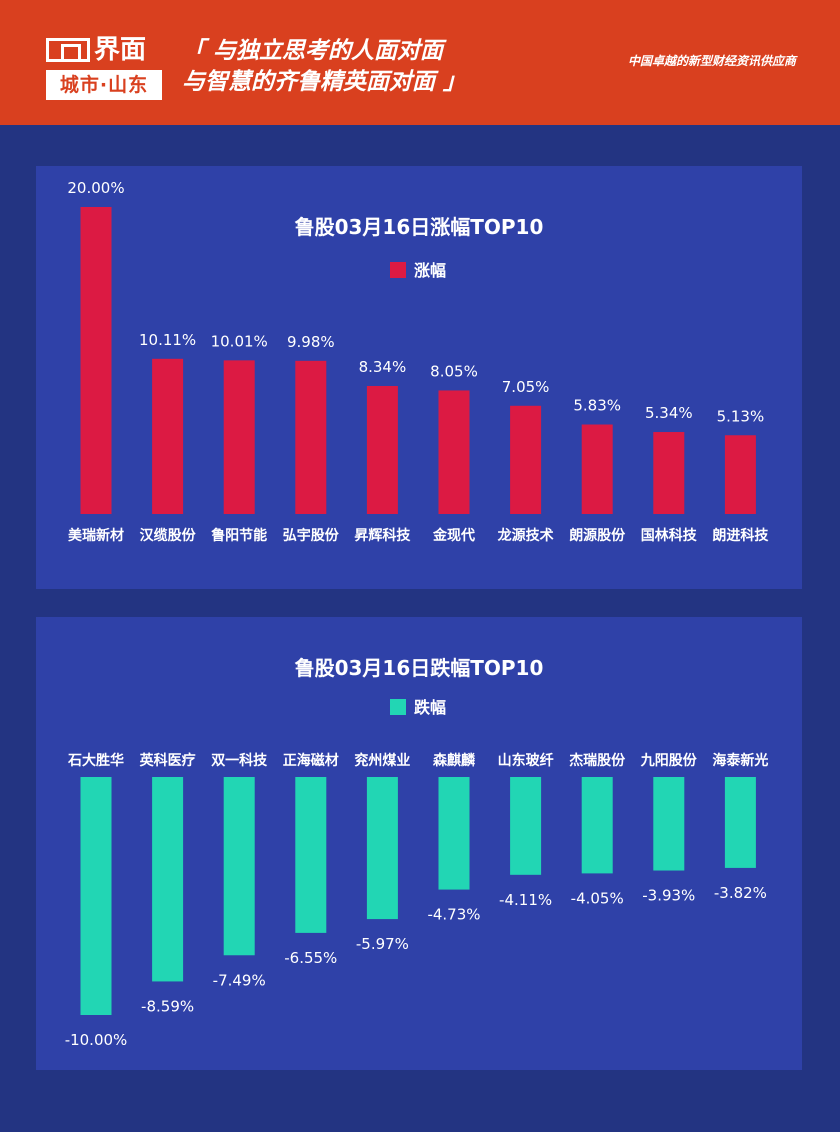  What do you see at coordinates (669, 760) in the screenshot?
I see `fall-category-label: 九阳股份` at bounding box center [669, 760].